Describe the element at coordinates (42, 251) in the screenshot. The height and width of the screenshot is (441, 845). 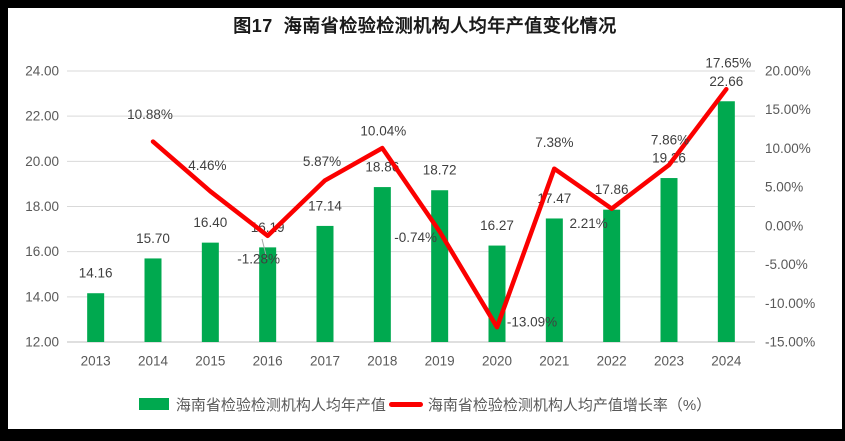
I see `left-axis-tick: 16.00` at that location.